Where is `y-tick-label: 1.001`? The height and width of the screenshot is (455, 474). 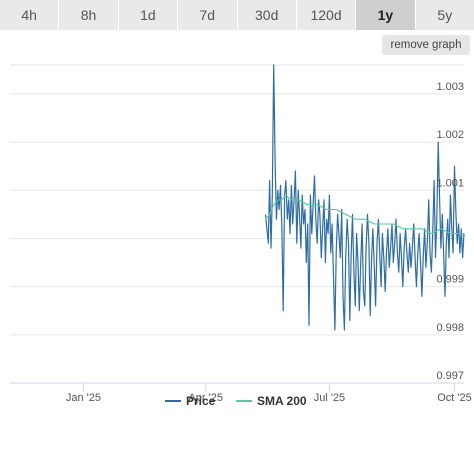
y-tick-label: 1.001 is located at coordinates (450, 183).